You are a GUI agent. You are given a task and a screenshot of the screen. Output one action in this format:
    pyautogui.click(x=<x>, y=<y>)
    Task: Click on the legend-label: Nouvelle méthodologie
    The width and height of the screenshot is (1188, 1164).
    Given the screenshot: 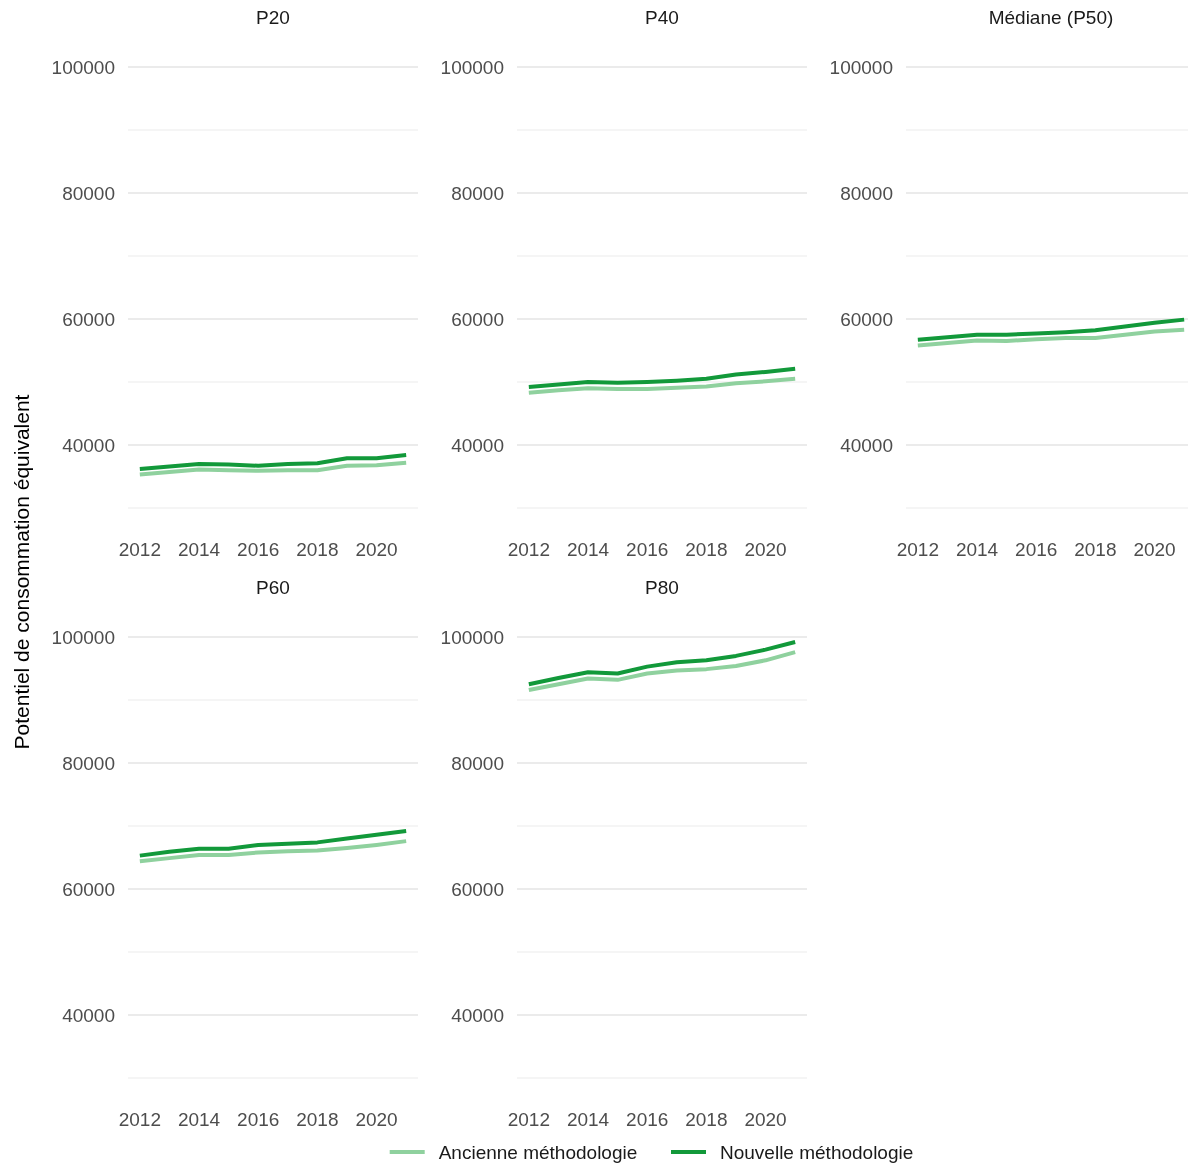 What is the action you would take?
    pyautogui.click(x=817, y=1152)
    